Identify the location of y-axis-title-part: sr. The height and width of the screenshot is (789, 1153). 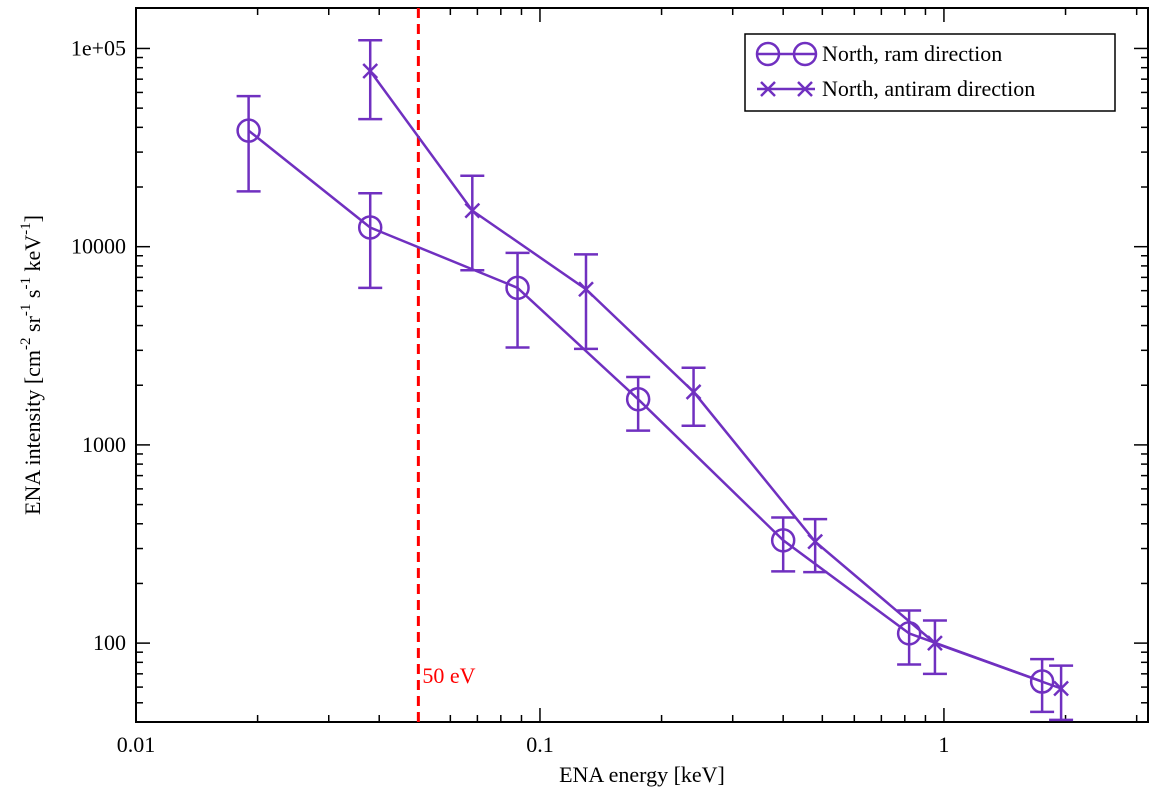
(32, 326).